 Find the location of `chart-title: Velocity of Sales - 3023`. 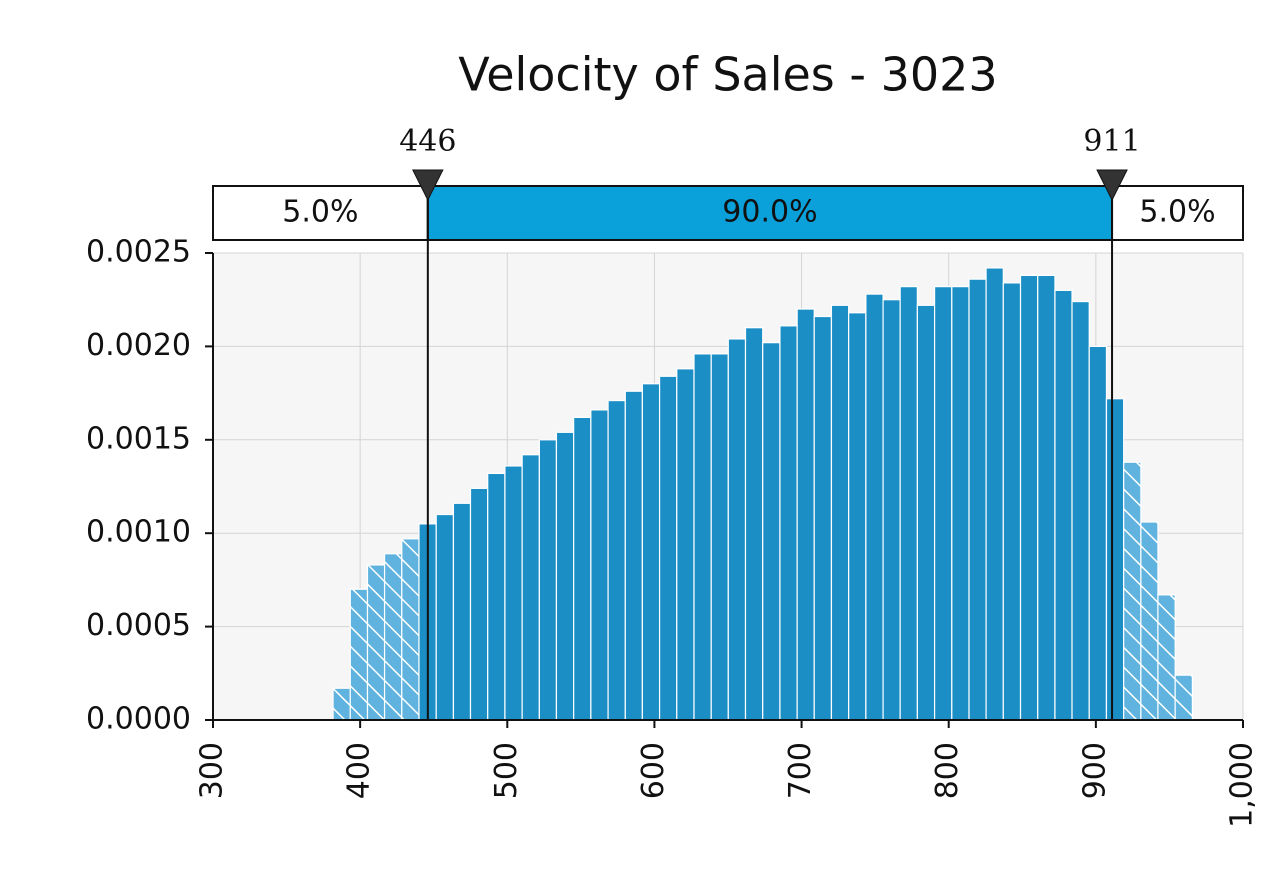

chart-title: Velocity of Sales - 3023 is located at coordinates (727, 75).